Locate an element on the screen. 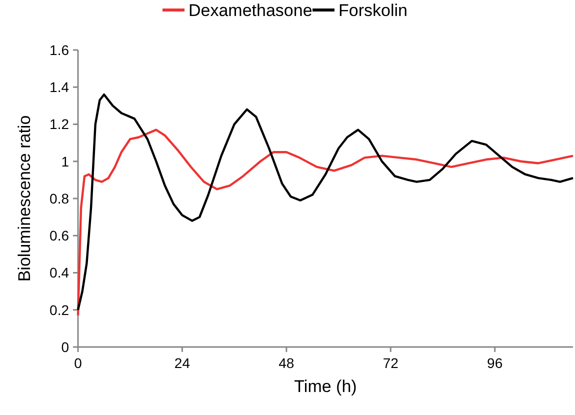 The width and height of the screenshot is (575, 415). x-tick-label: 96 is located at coordinates (495, 363).